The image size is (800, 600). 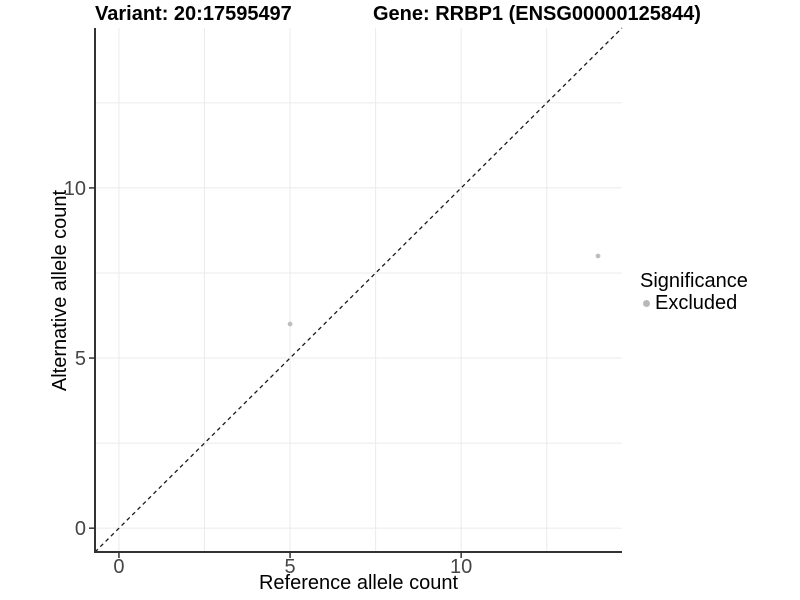 I want to click on legend: Significance Excluded, so click(x=694, y=292).